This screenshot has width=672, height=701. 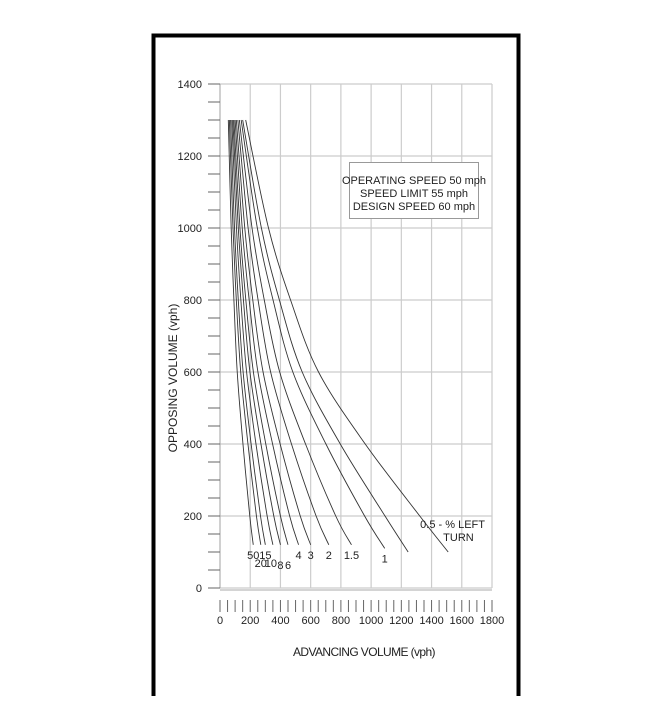 What do you see at coordinates (190, 229) in the screenshot?
I see `y-tick-label: 1000` at bounding box center [190, 229].